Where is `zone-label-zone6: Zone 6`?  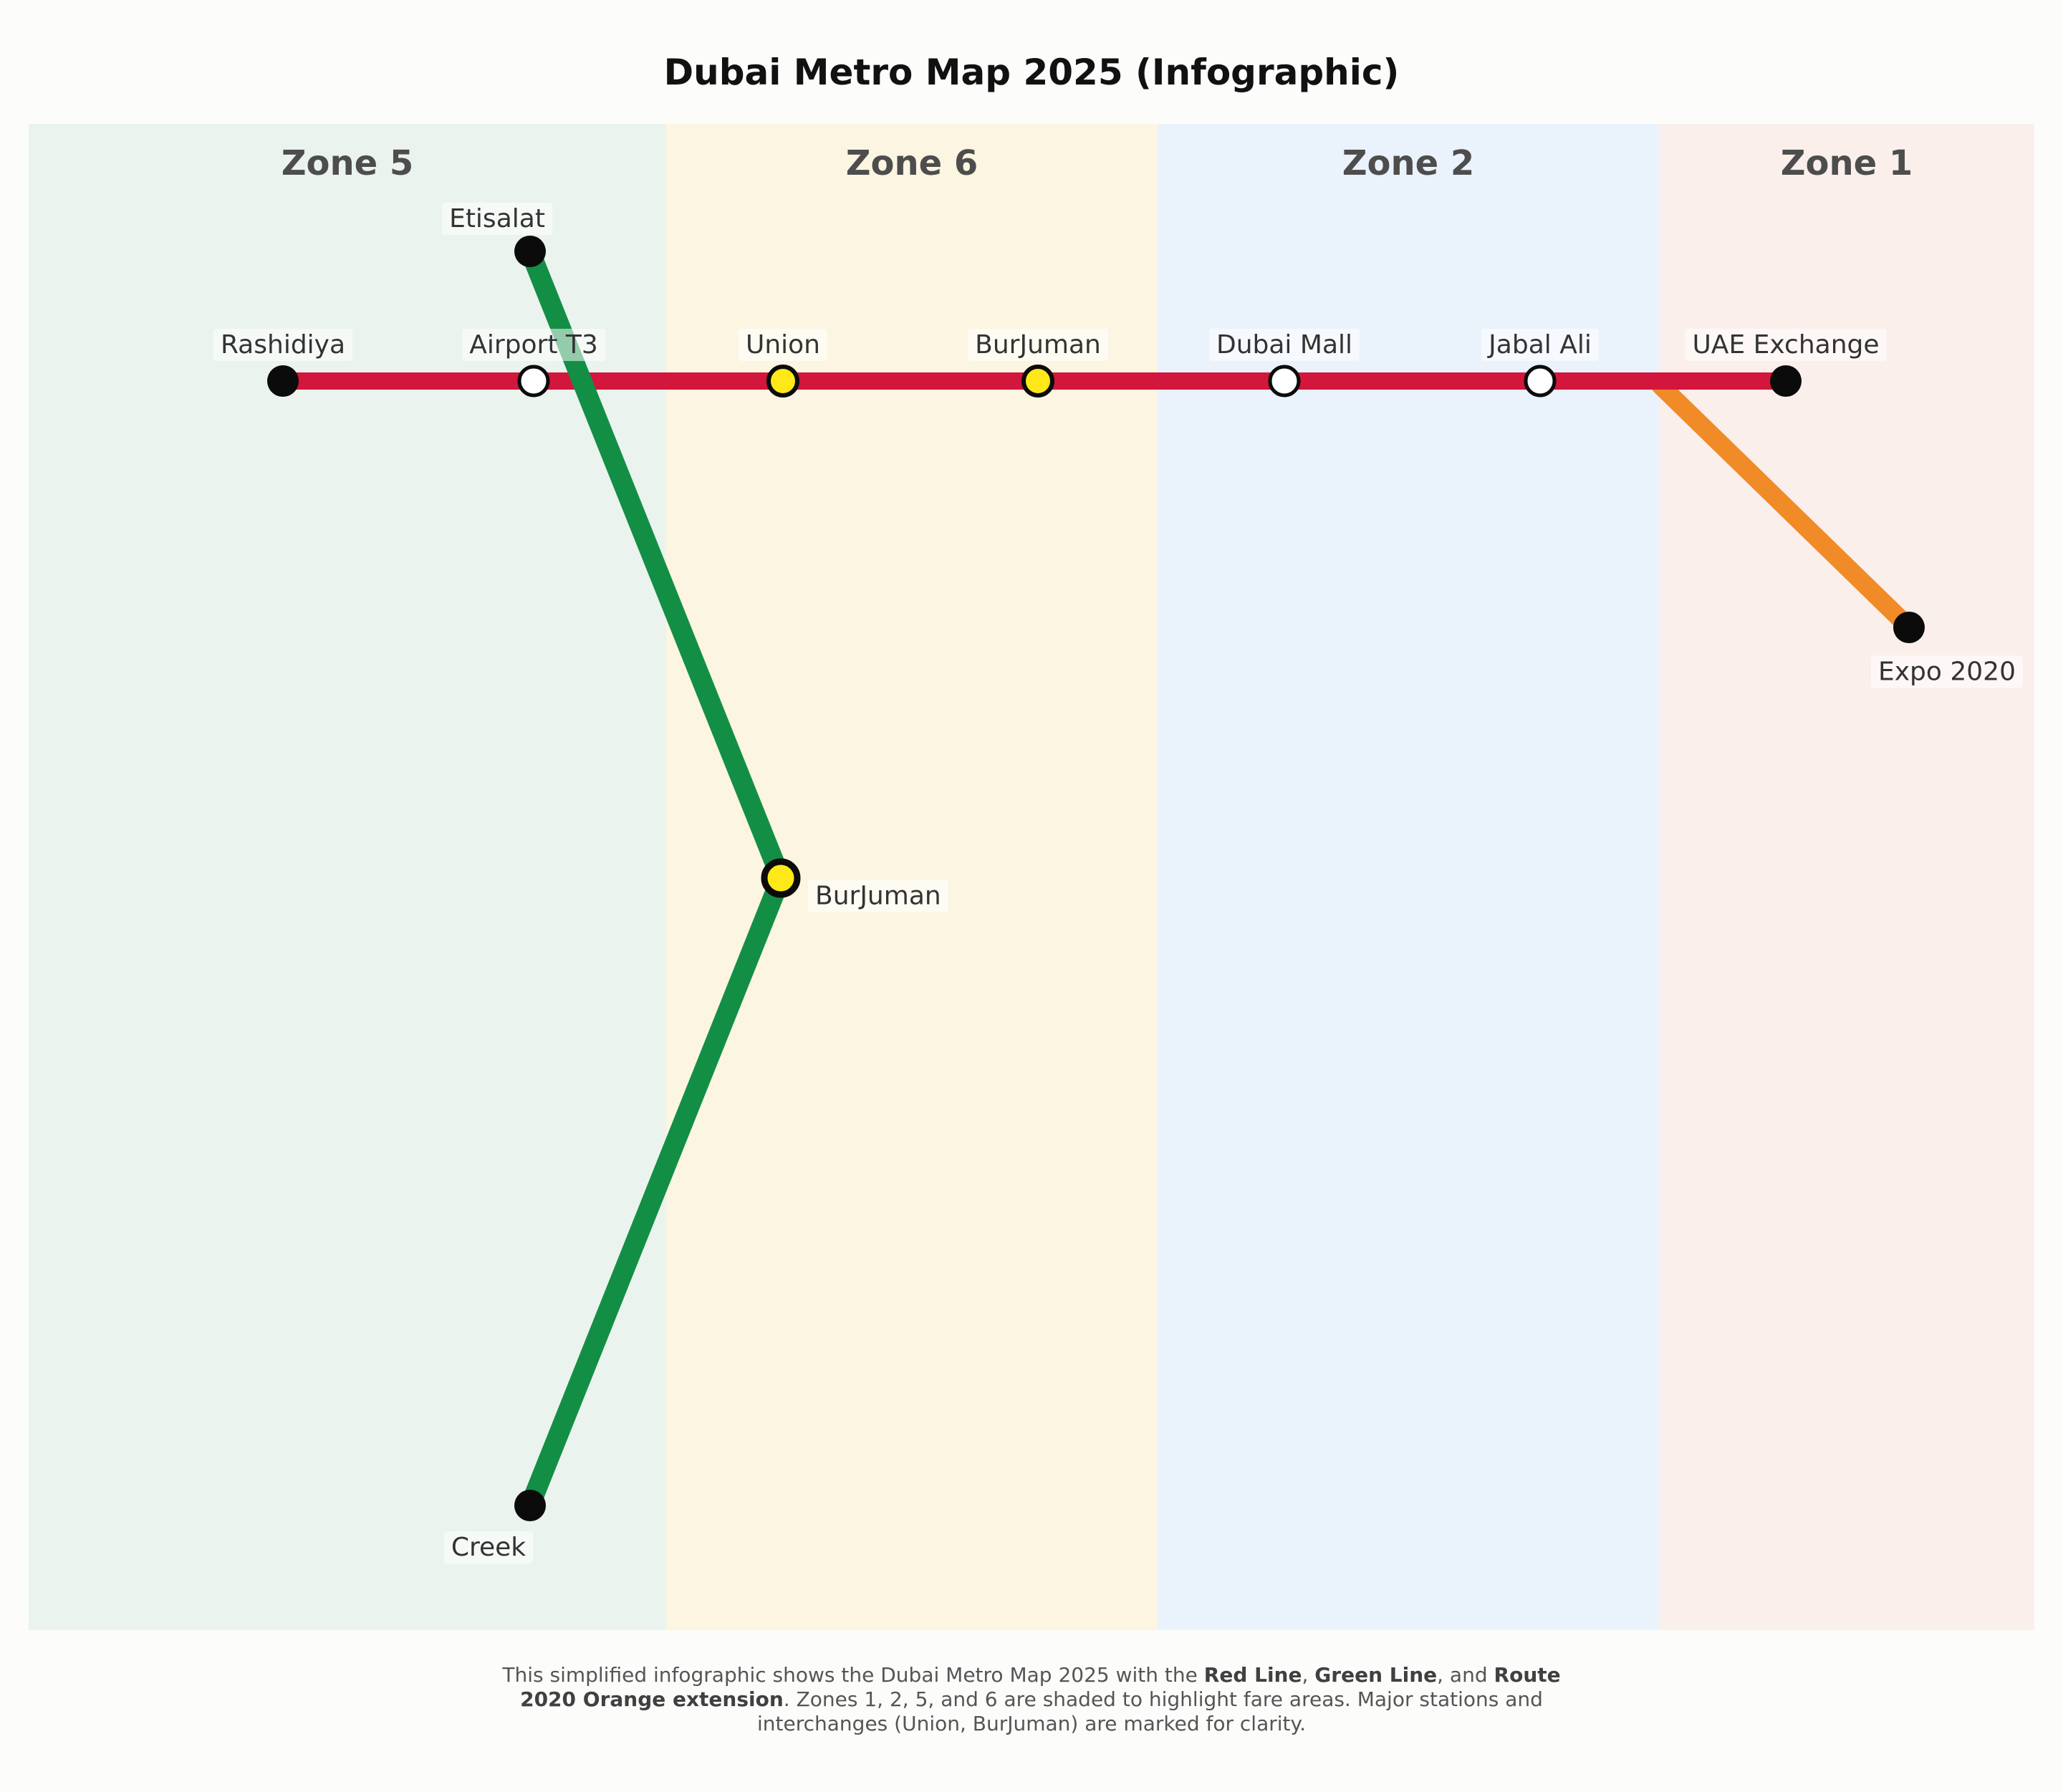 zone-label-zone6: Zone 6 is located at coordinates (911, 163).